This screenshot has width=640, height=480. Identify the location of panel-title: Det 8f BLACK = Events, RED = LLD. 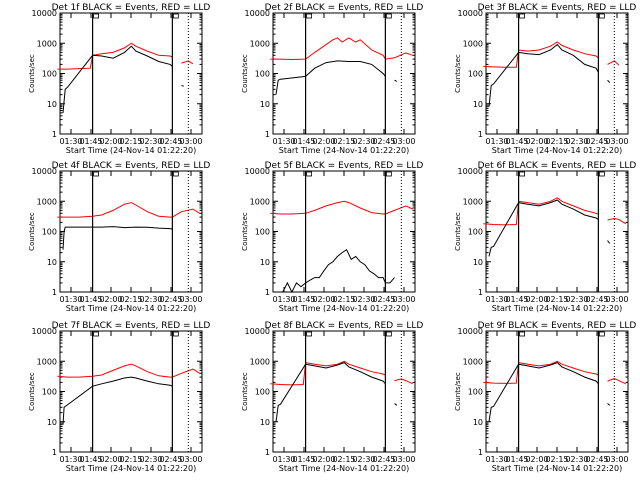
(344, 326).